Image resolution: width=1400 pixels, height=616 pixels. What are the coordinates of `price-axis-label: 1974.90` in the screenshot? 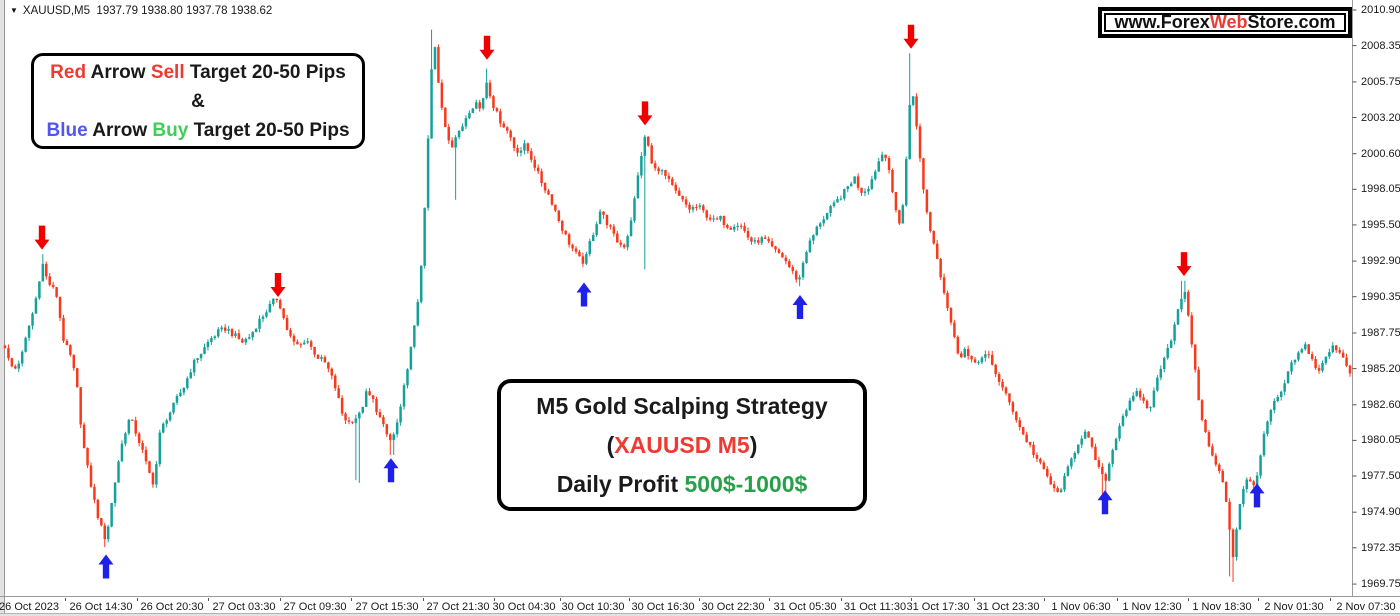 It's located at (1380, 512).